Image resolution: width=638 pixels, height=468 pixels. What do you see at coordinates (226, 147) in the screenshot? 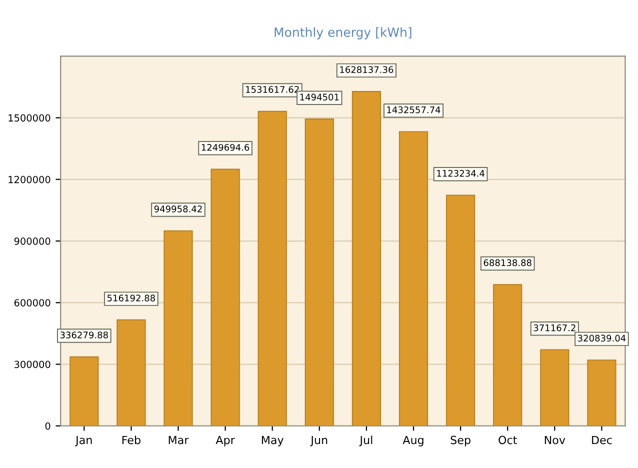
I see `data-label: 1249694.6` at bounding box center [226, 147].